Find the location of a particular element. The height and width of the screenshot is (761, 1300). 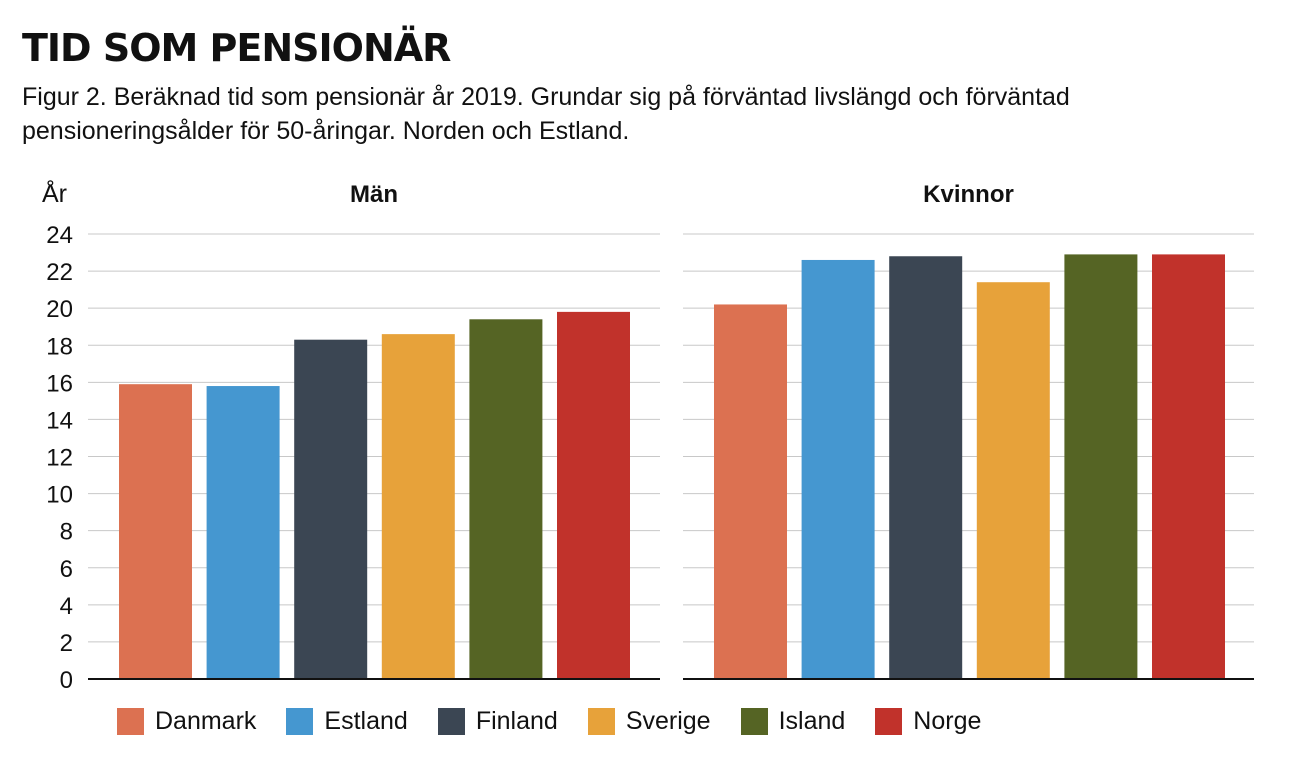

y-tick-label: 2 is located at coordinates (66, 643).